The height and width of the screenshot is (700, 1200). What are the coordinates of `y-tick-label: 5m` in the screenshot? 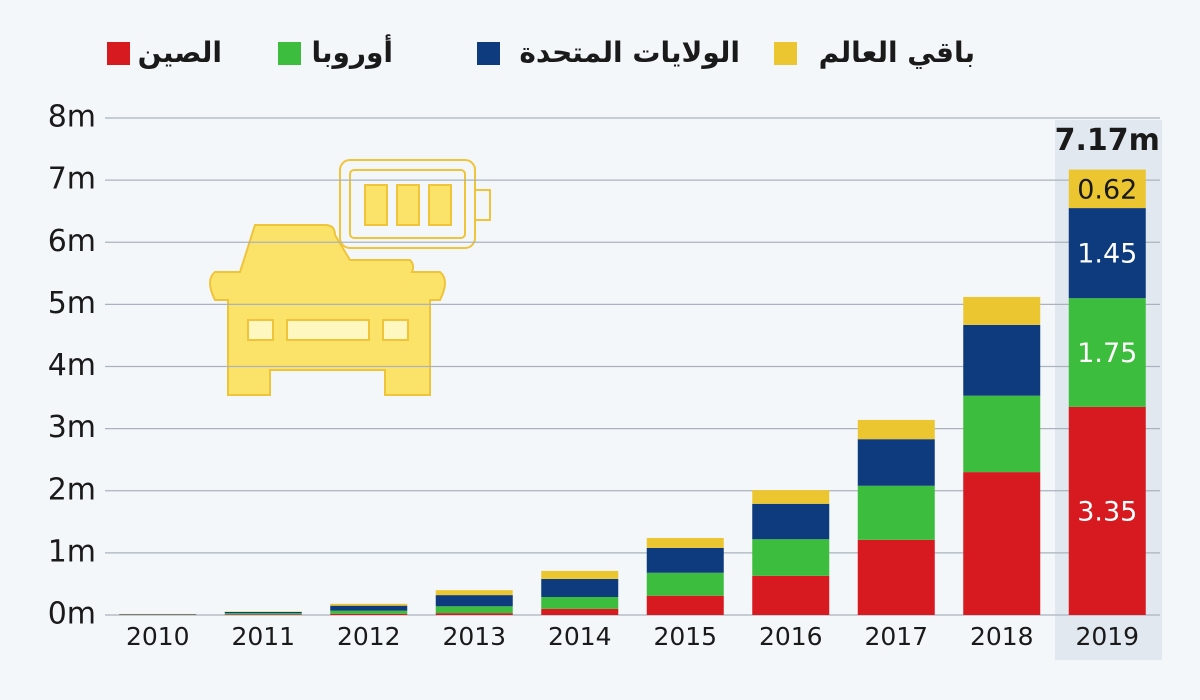 It's located at (72, 303).